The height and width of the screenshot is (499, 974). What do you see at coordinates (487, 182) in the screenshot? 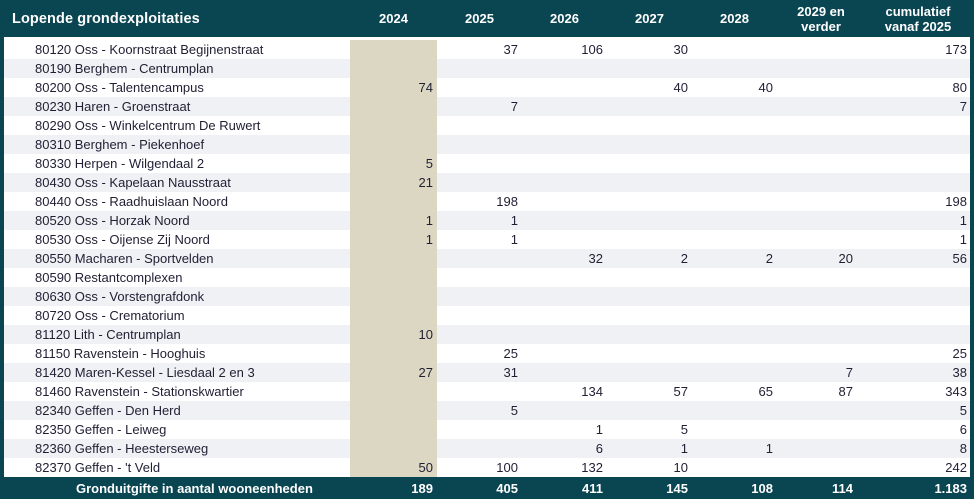
I see `table-row: 80430 Oss - Kapelaan Nausstraat 21` at bounding box center [487, 182].